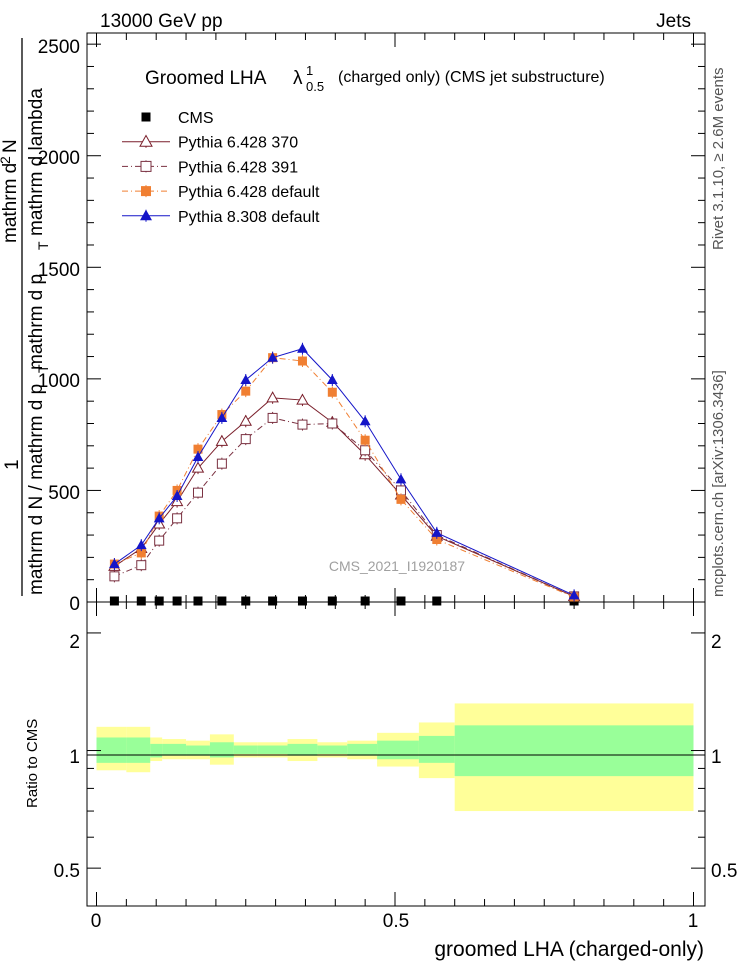  I want to click on legend-label: Pythia 6.428 default, so click(249, 192).